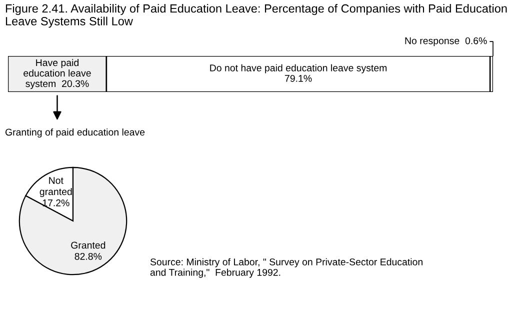 This screenshot has height=309, width=512. Describe the element at coordinates (298, 69) in the screenshot. I see `series-label: Do not have paid education leave system` at that location.